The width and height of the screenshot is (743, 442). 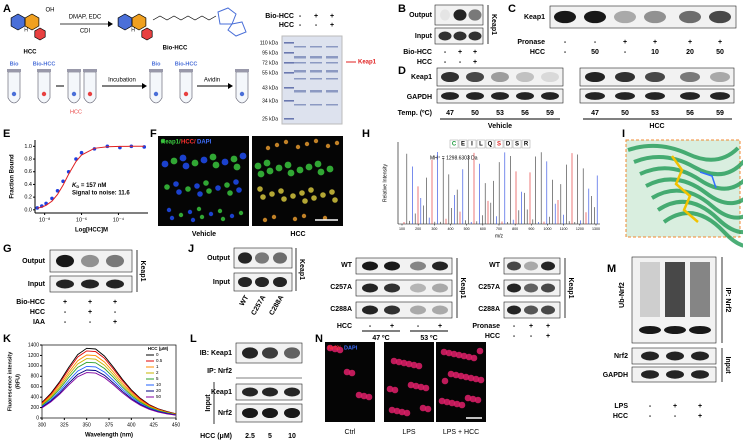 What do you see at coordinates (596, 229) in the screenshot?
I see `x-tick-label: 1300` at bounding box center [596, 229].